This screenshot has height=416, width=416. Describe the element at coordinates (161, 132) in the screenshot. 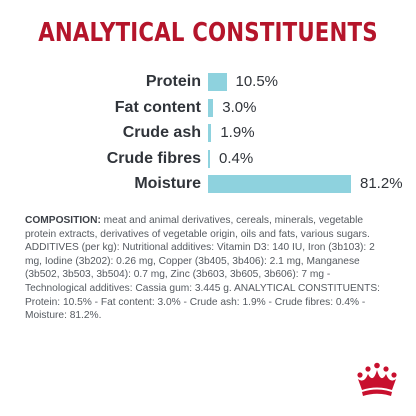

I see `constituent-label: Crude ash` at that location.